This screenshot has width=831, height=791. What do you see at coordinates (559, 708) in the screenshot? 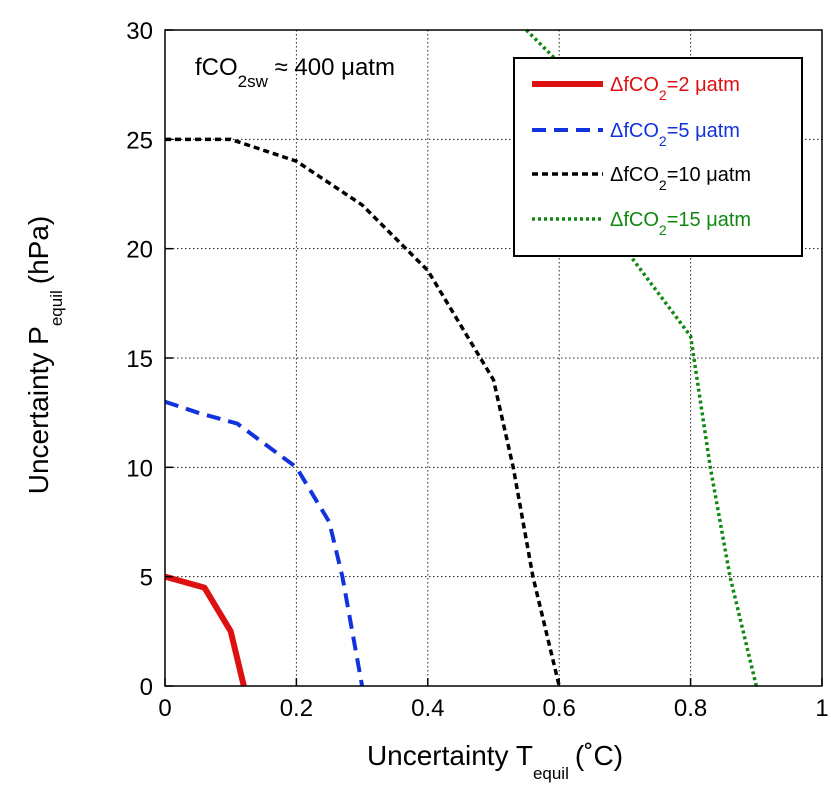
I see `x-tick-label: 0.6` at bounding box center [559, 708].